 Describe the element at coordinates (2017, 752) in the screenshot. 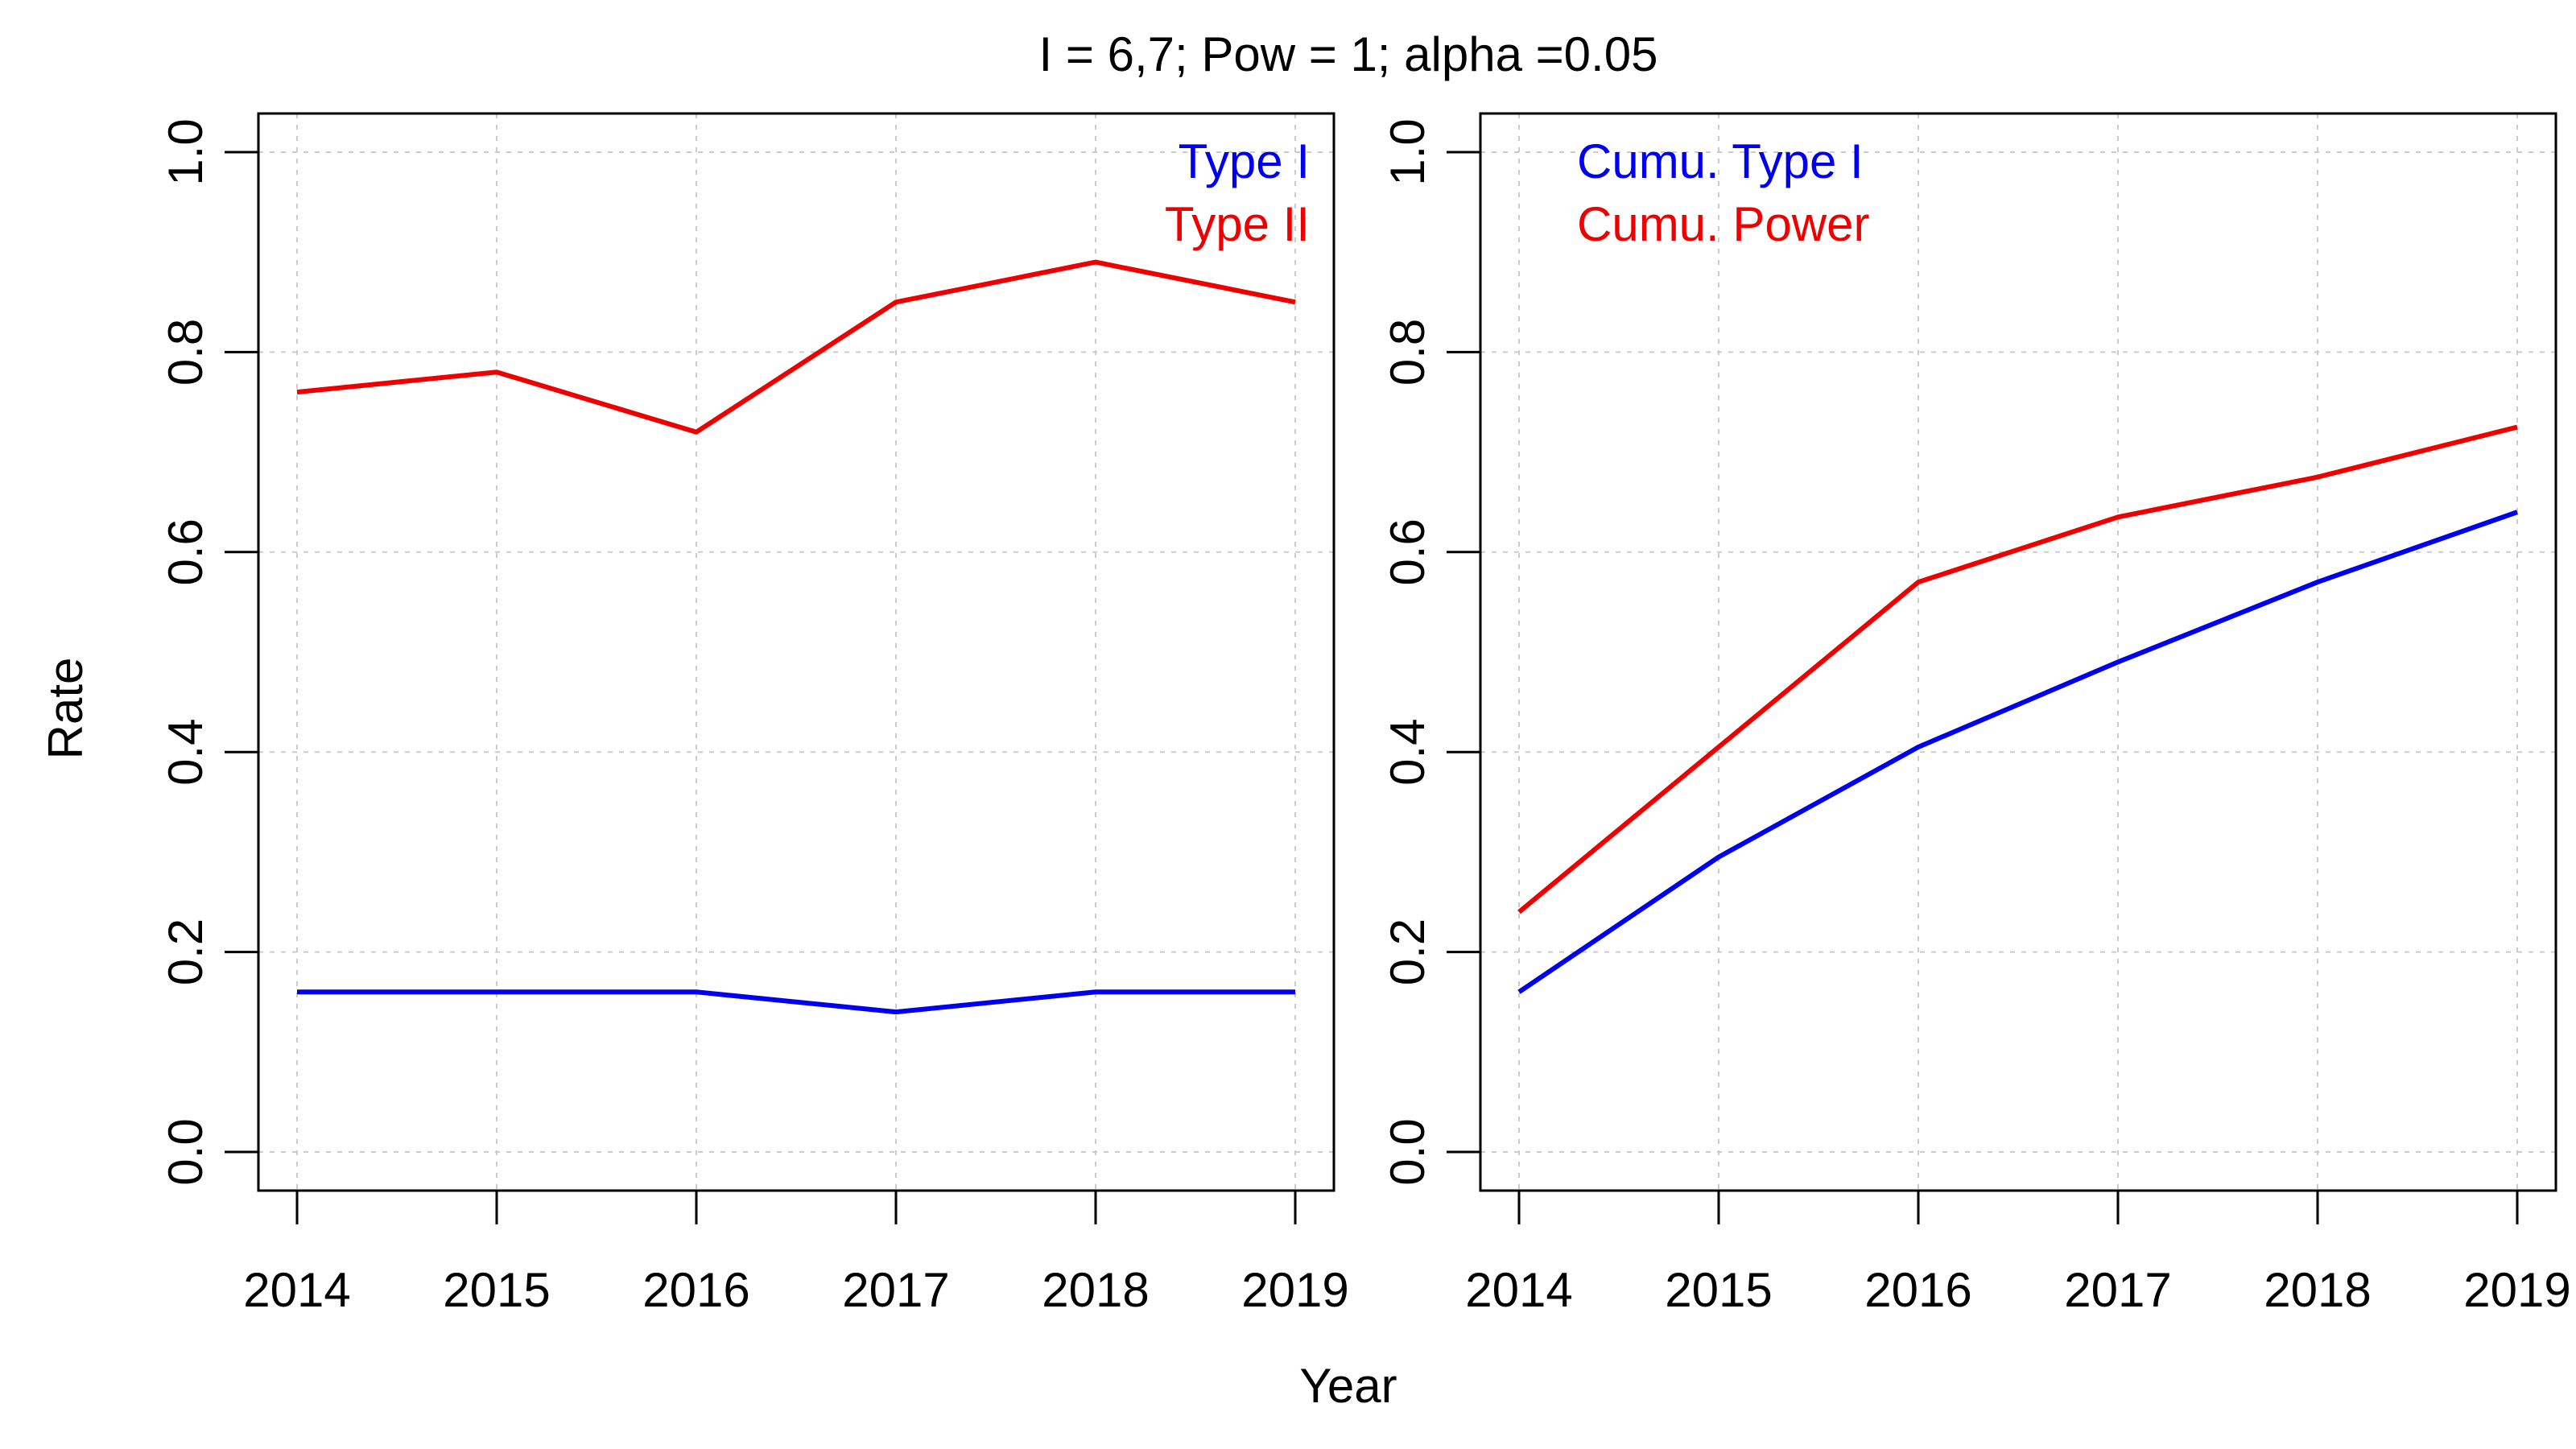

I see `series-line-cumu-type-i` at that location.